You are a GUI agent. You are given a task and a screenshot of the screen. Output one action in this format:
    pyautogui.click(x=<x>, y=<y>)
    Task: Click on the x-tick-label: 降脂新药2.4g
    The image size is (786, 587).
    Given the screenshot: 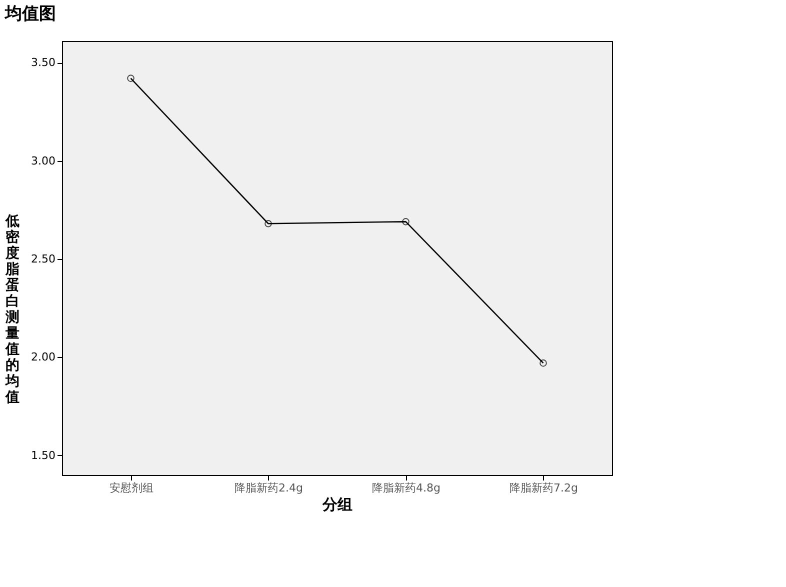 What is the action you would take?
    pyautogui.click(x=268, y=488)
    